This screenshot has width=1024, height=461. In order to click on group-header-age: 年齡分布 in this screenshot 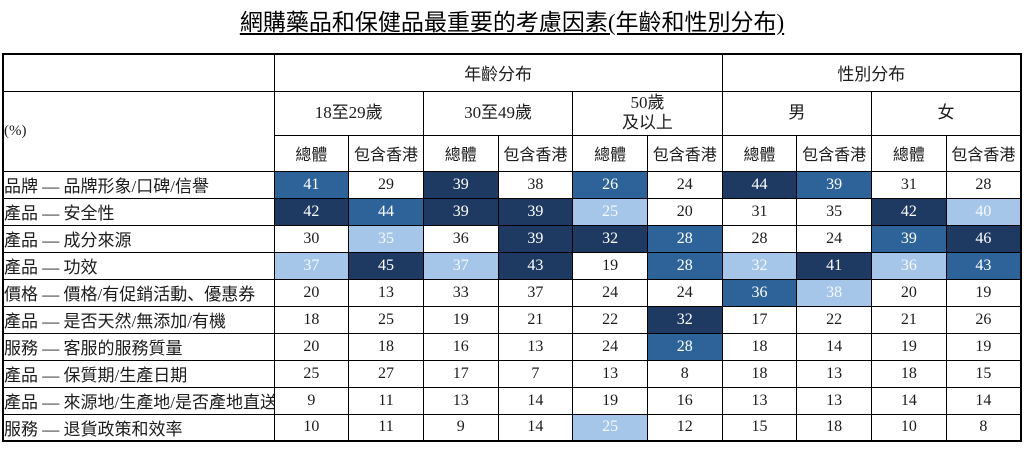, I will do `click(498, 72)`.